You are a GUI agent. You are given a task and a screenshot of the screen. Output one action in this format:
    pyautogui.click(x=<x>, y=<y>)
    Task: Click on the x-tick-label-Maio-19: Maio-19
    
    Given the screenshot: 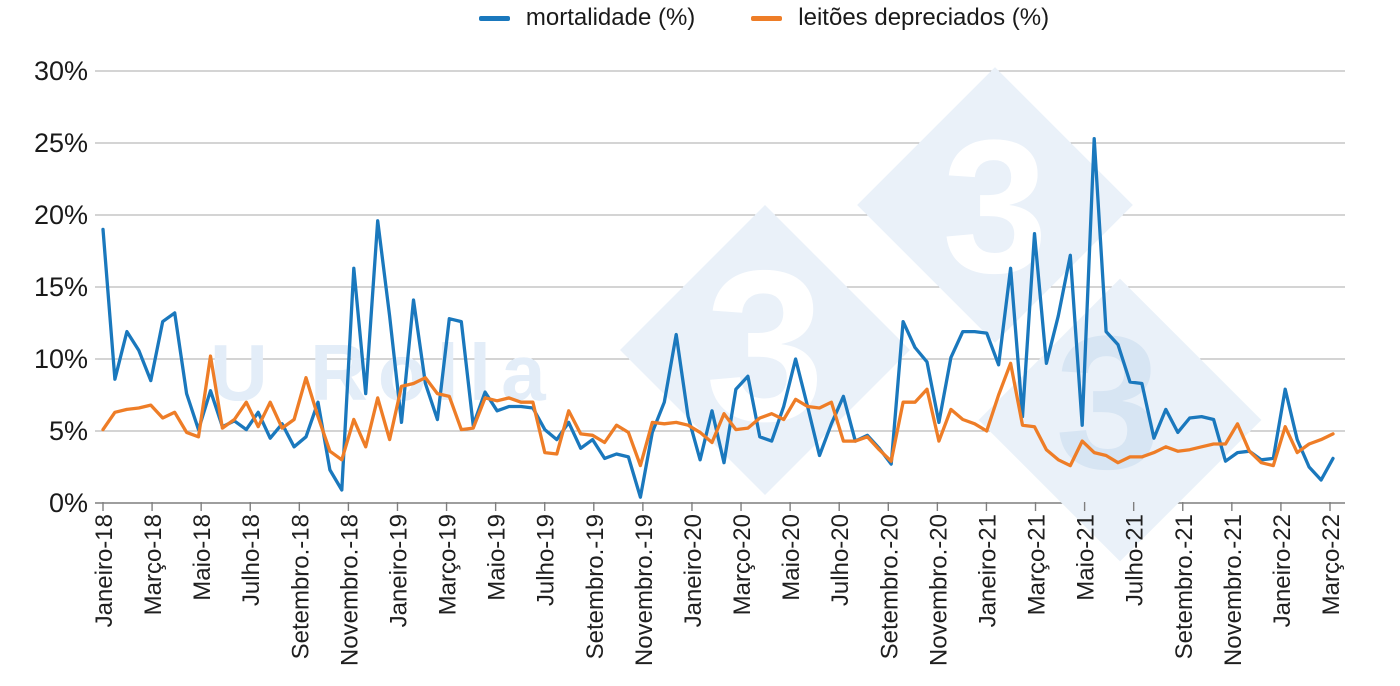 What is the action you would take?
    pyautogui.click(x=497, y=557)
    